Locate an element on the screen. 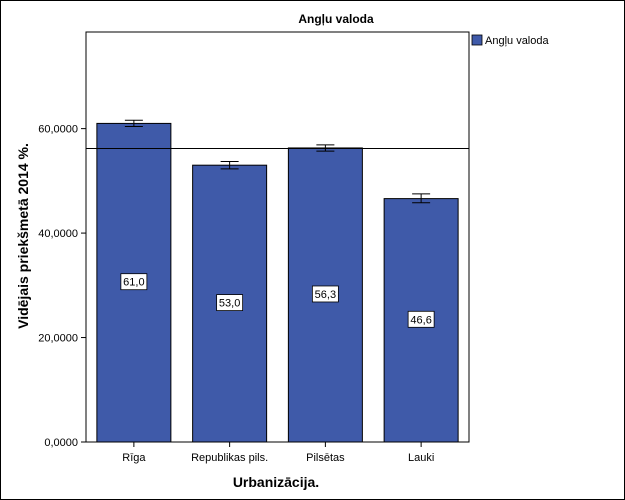 The height and width of the screenshot is (500, 625). legend: Angļu valoda is located at coordinates (510, 40).